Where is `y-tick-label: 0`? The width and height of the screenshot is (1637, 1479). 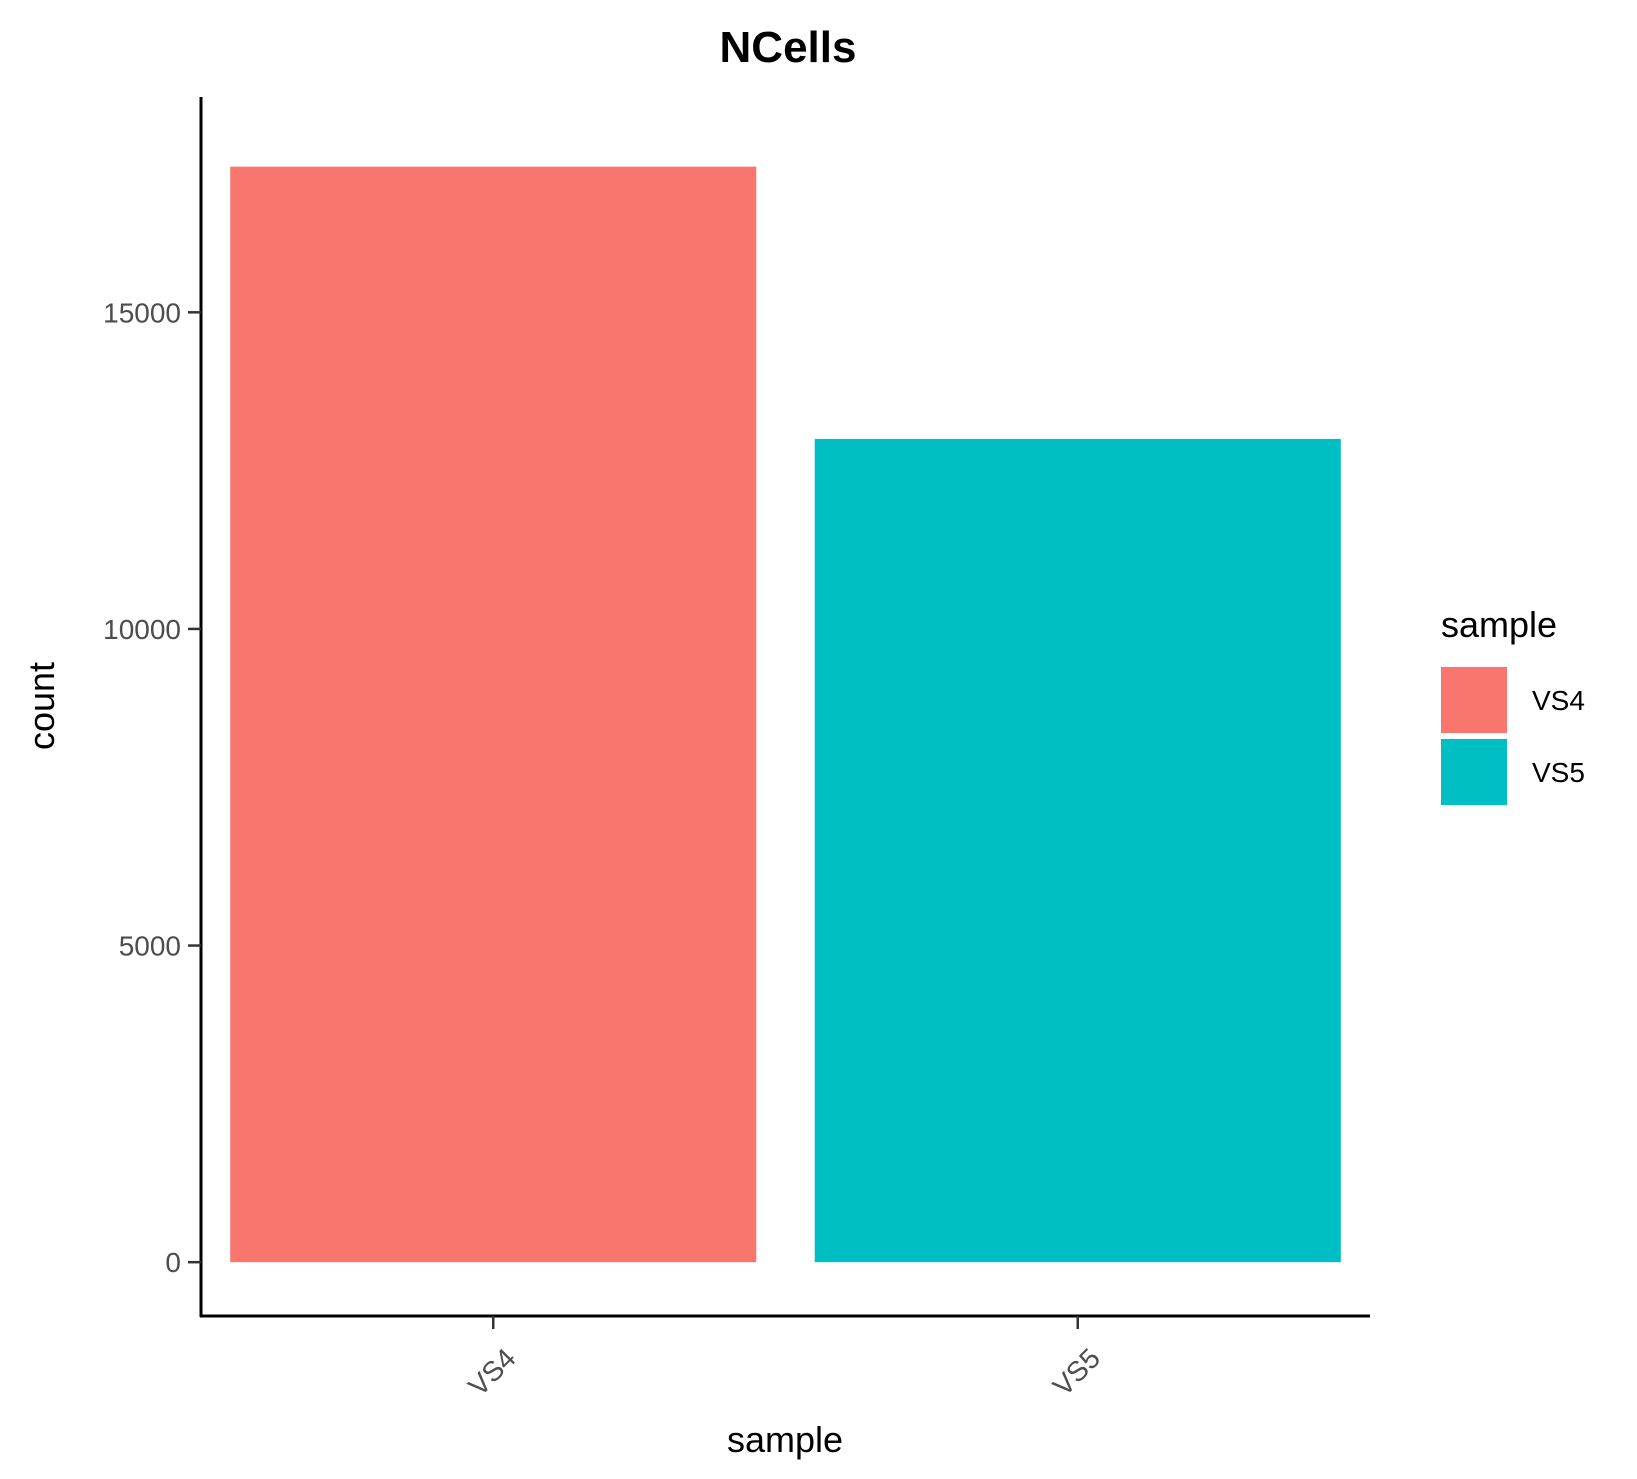 y-tick-label: 0 is located at coordinates (173, 1262).